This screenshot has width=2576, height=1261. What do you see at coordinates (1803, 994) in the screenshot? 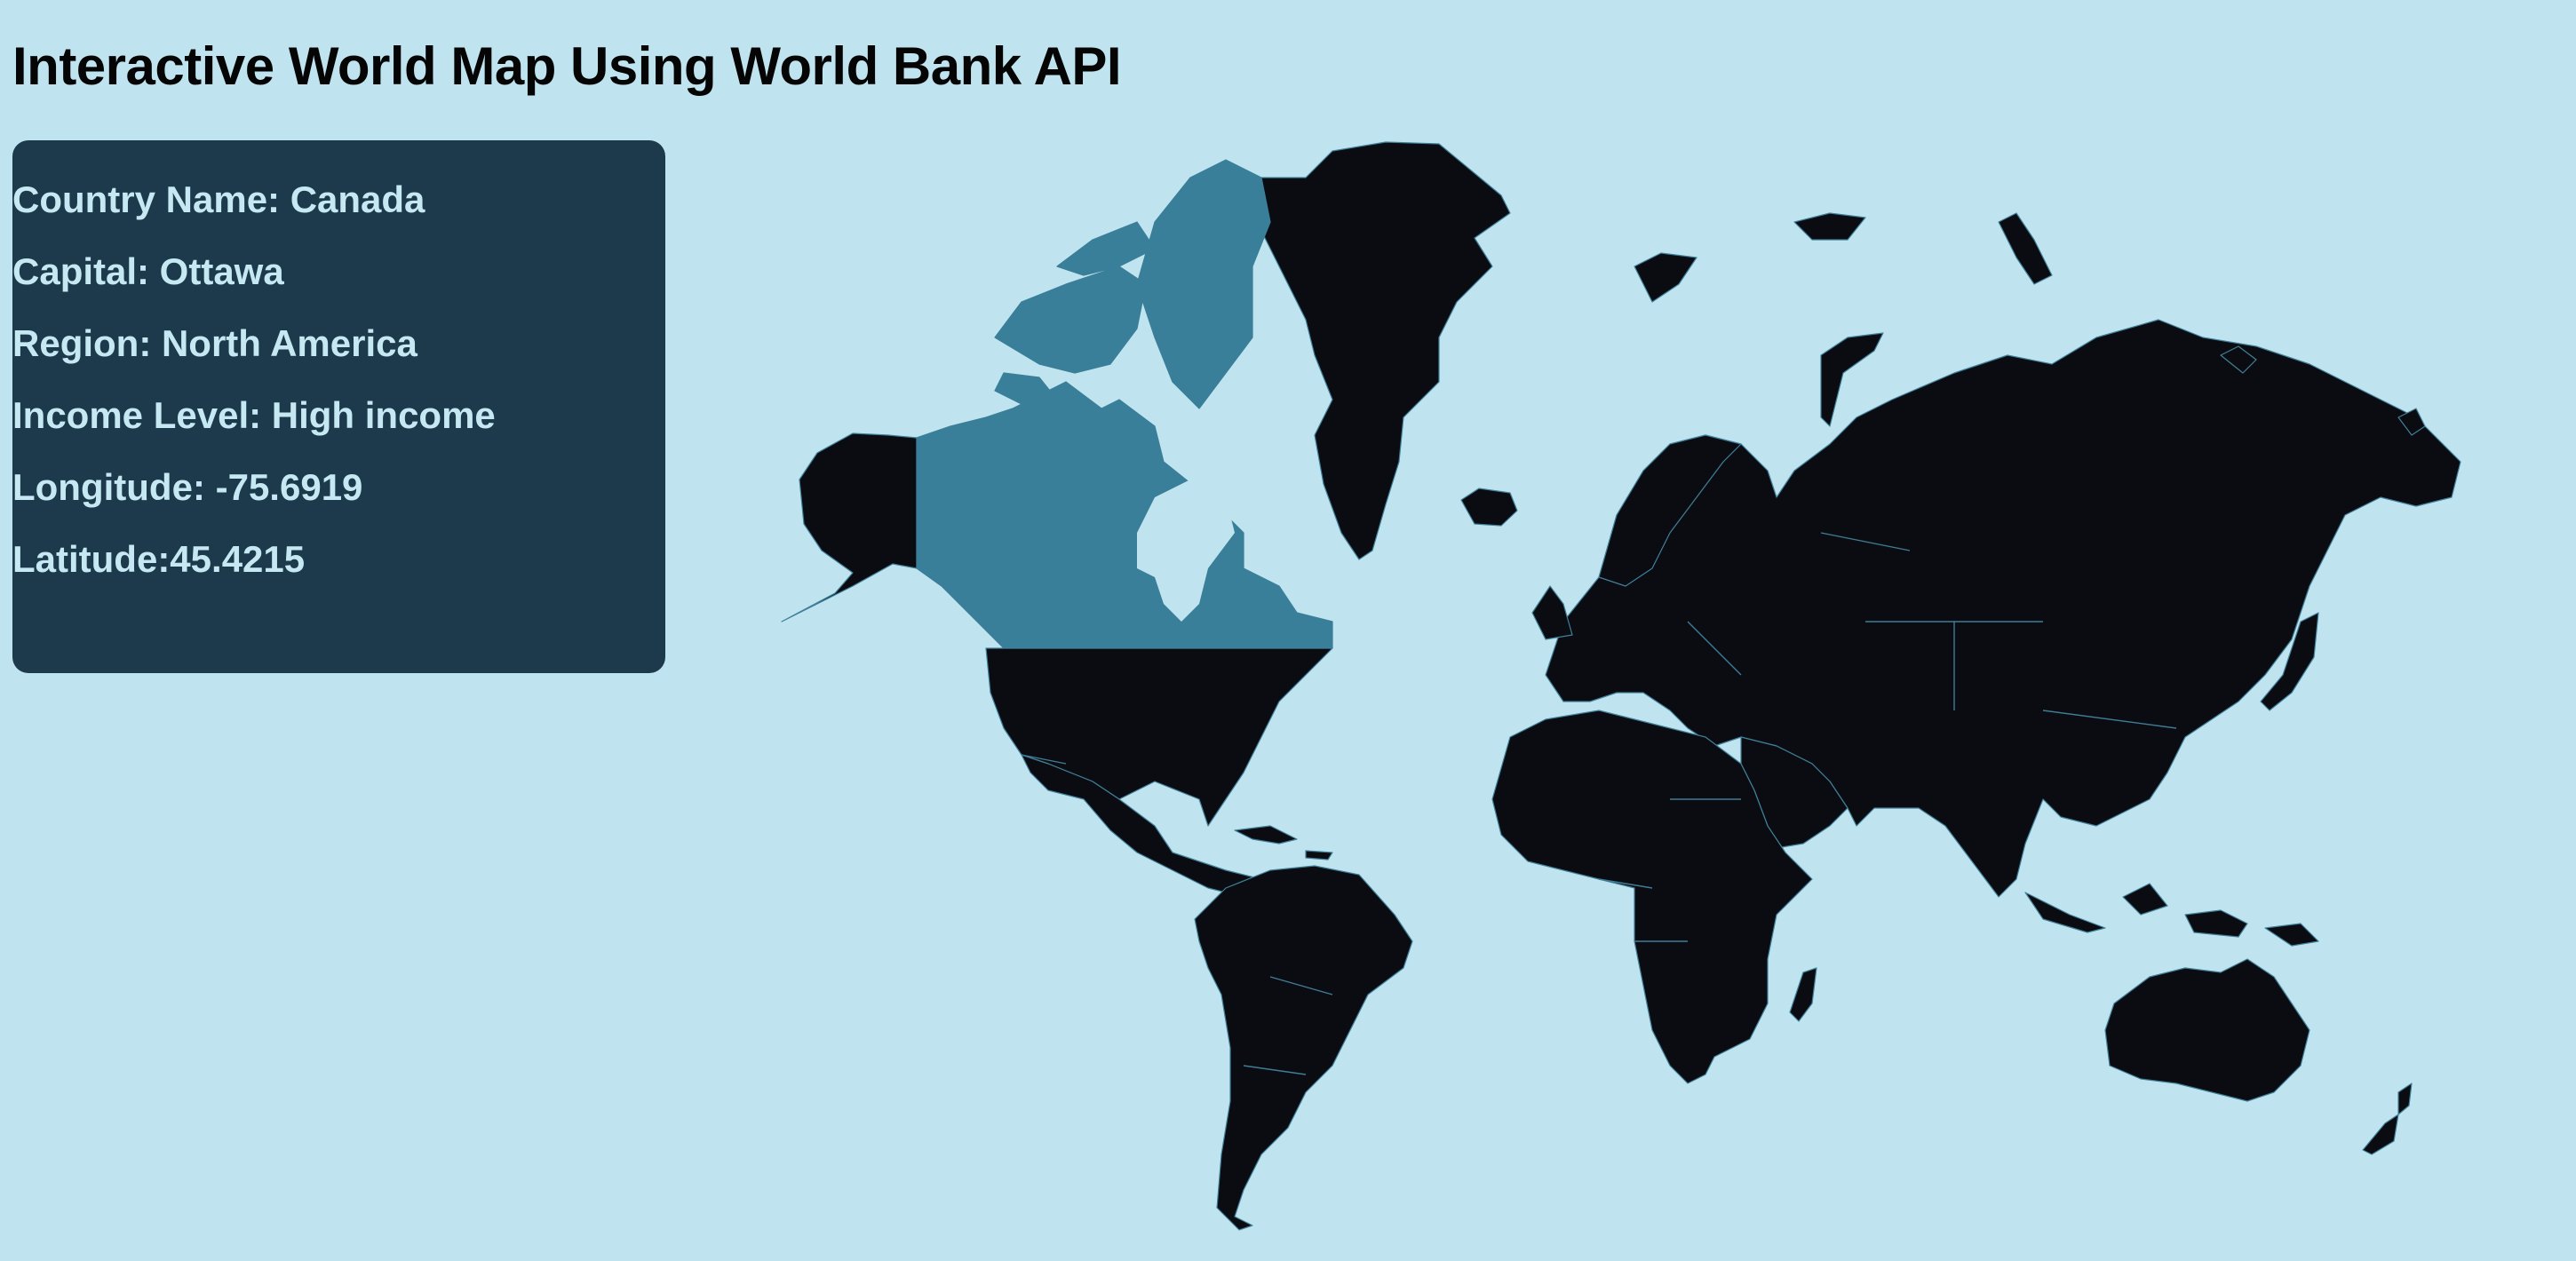
I see `country-madagascar` at bounding box center [1803, 994].